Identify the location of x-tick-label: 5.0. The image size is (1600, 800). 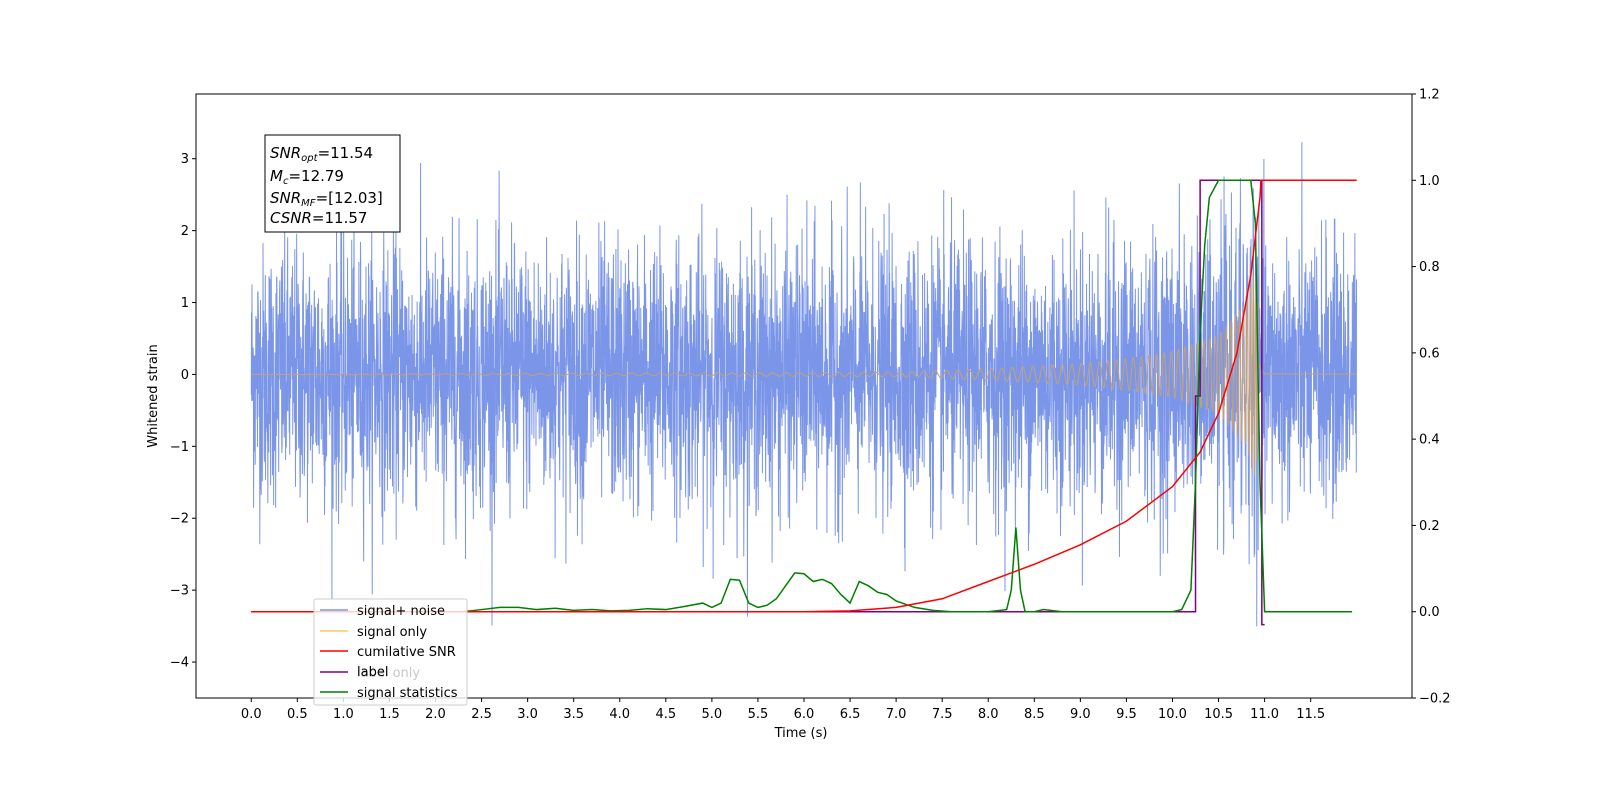
(712, 714).